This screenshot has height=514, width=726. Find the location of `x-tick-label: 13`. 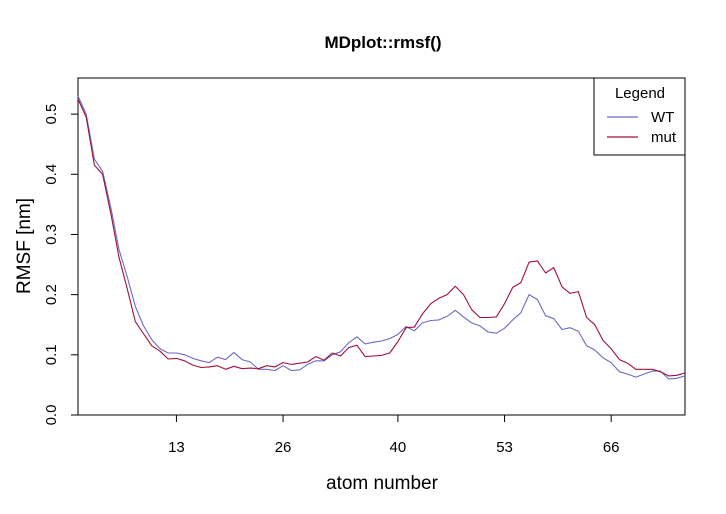

x-tick-label: 13 is located at coordinates (176, 447).